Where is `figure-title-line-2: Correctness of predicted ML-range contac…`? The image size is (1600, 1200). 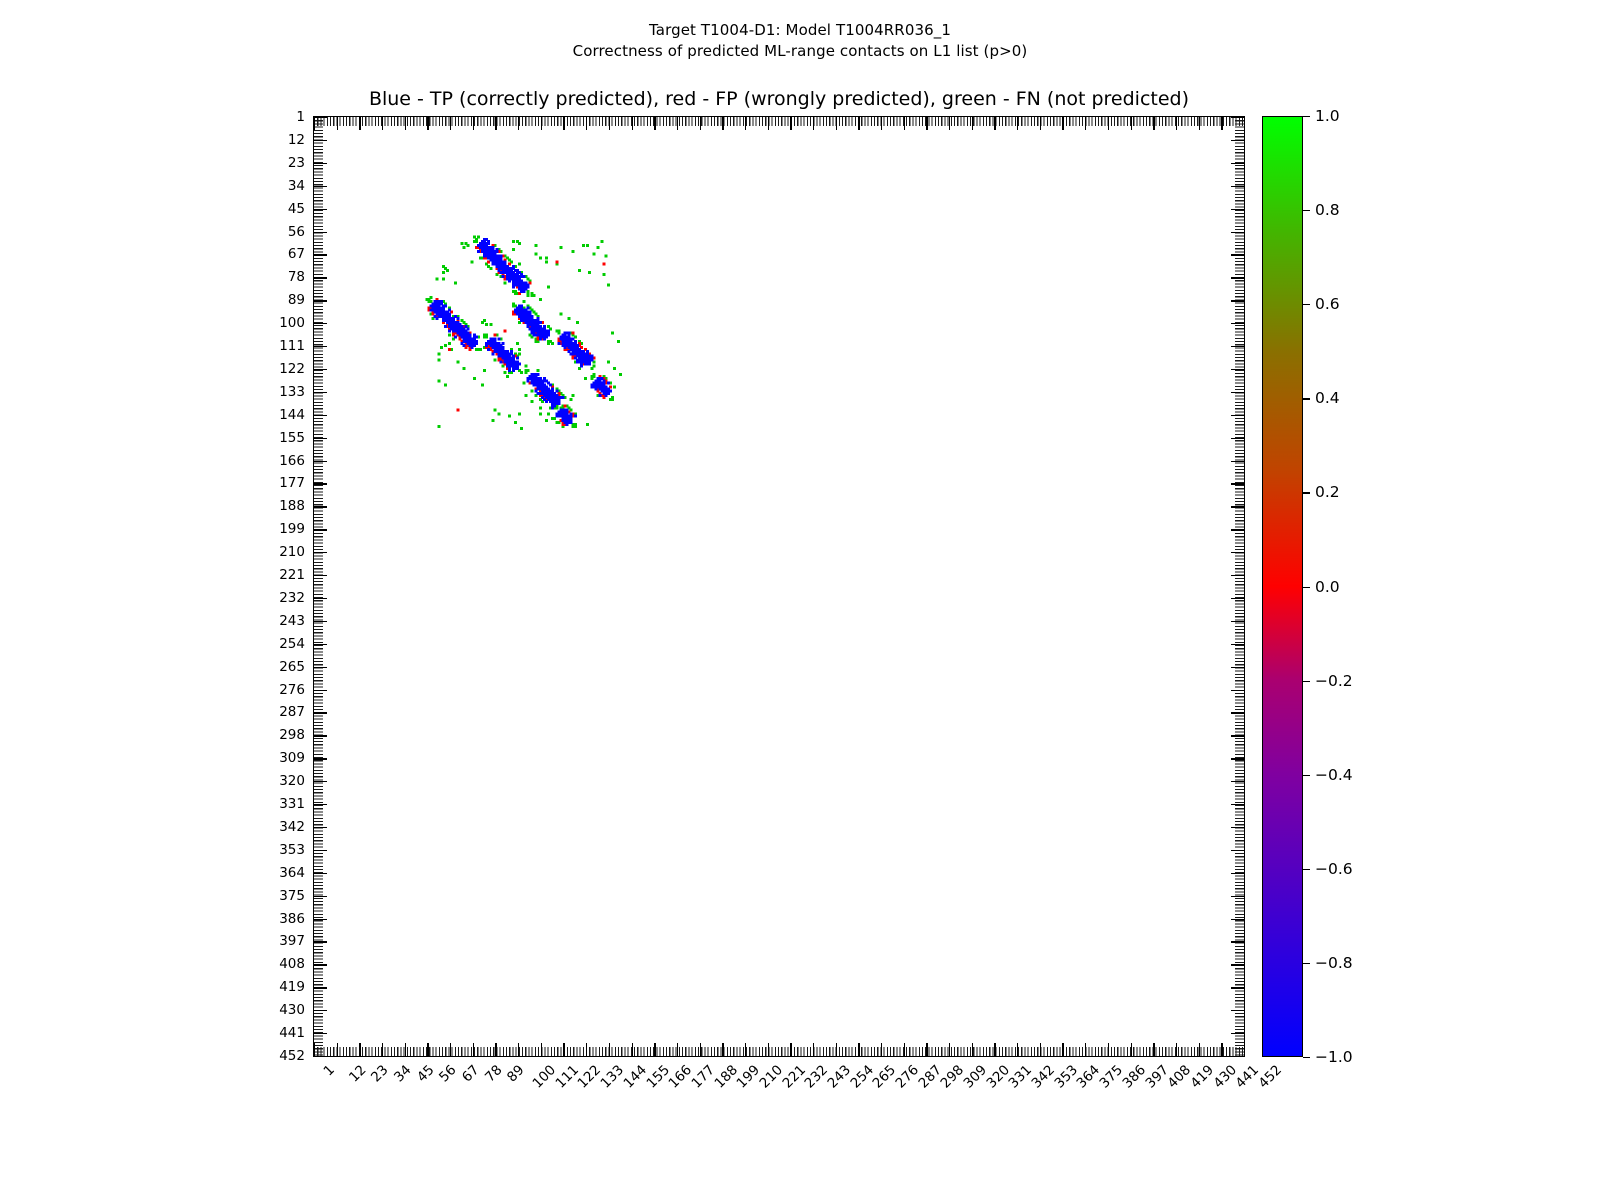 figure-title-line-2: Correctness of predicted ML-range contac… is located at coordinates (800, 51).